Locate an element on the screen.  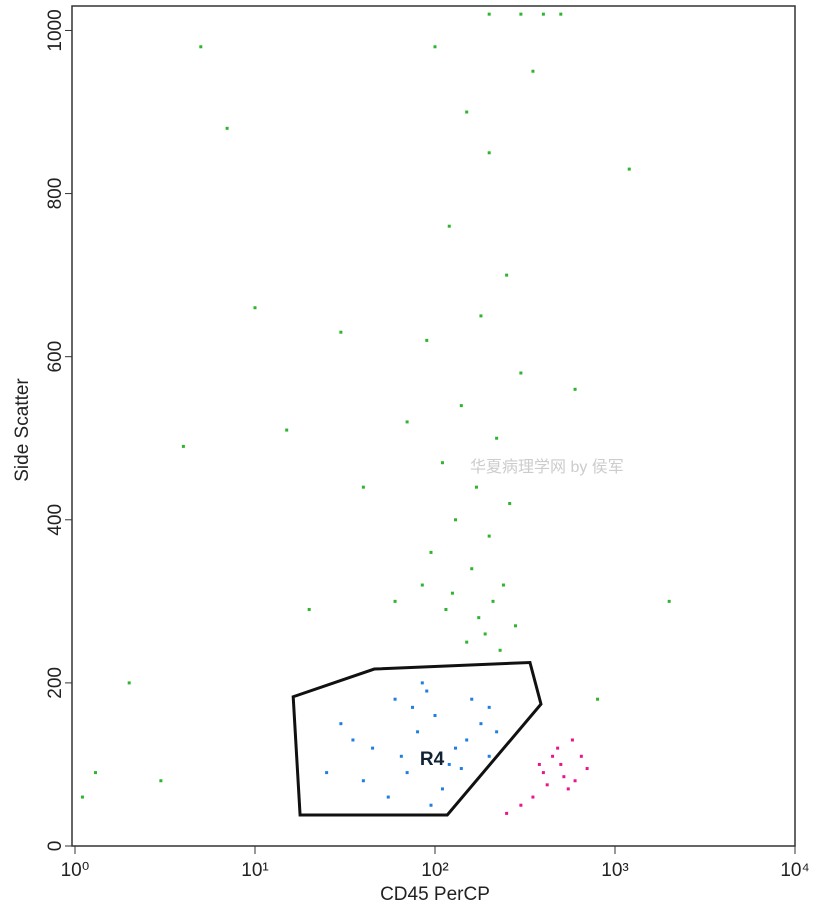
y-tick-label: 800 is located at coordinates (55, 194).